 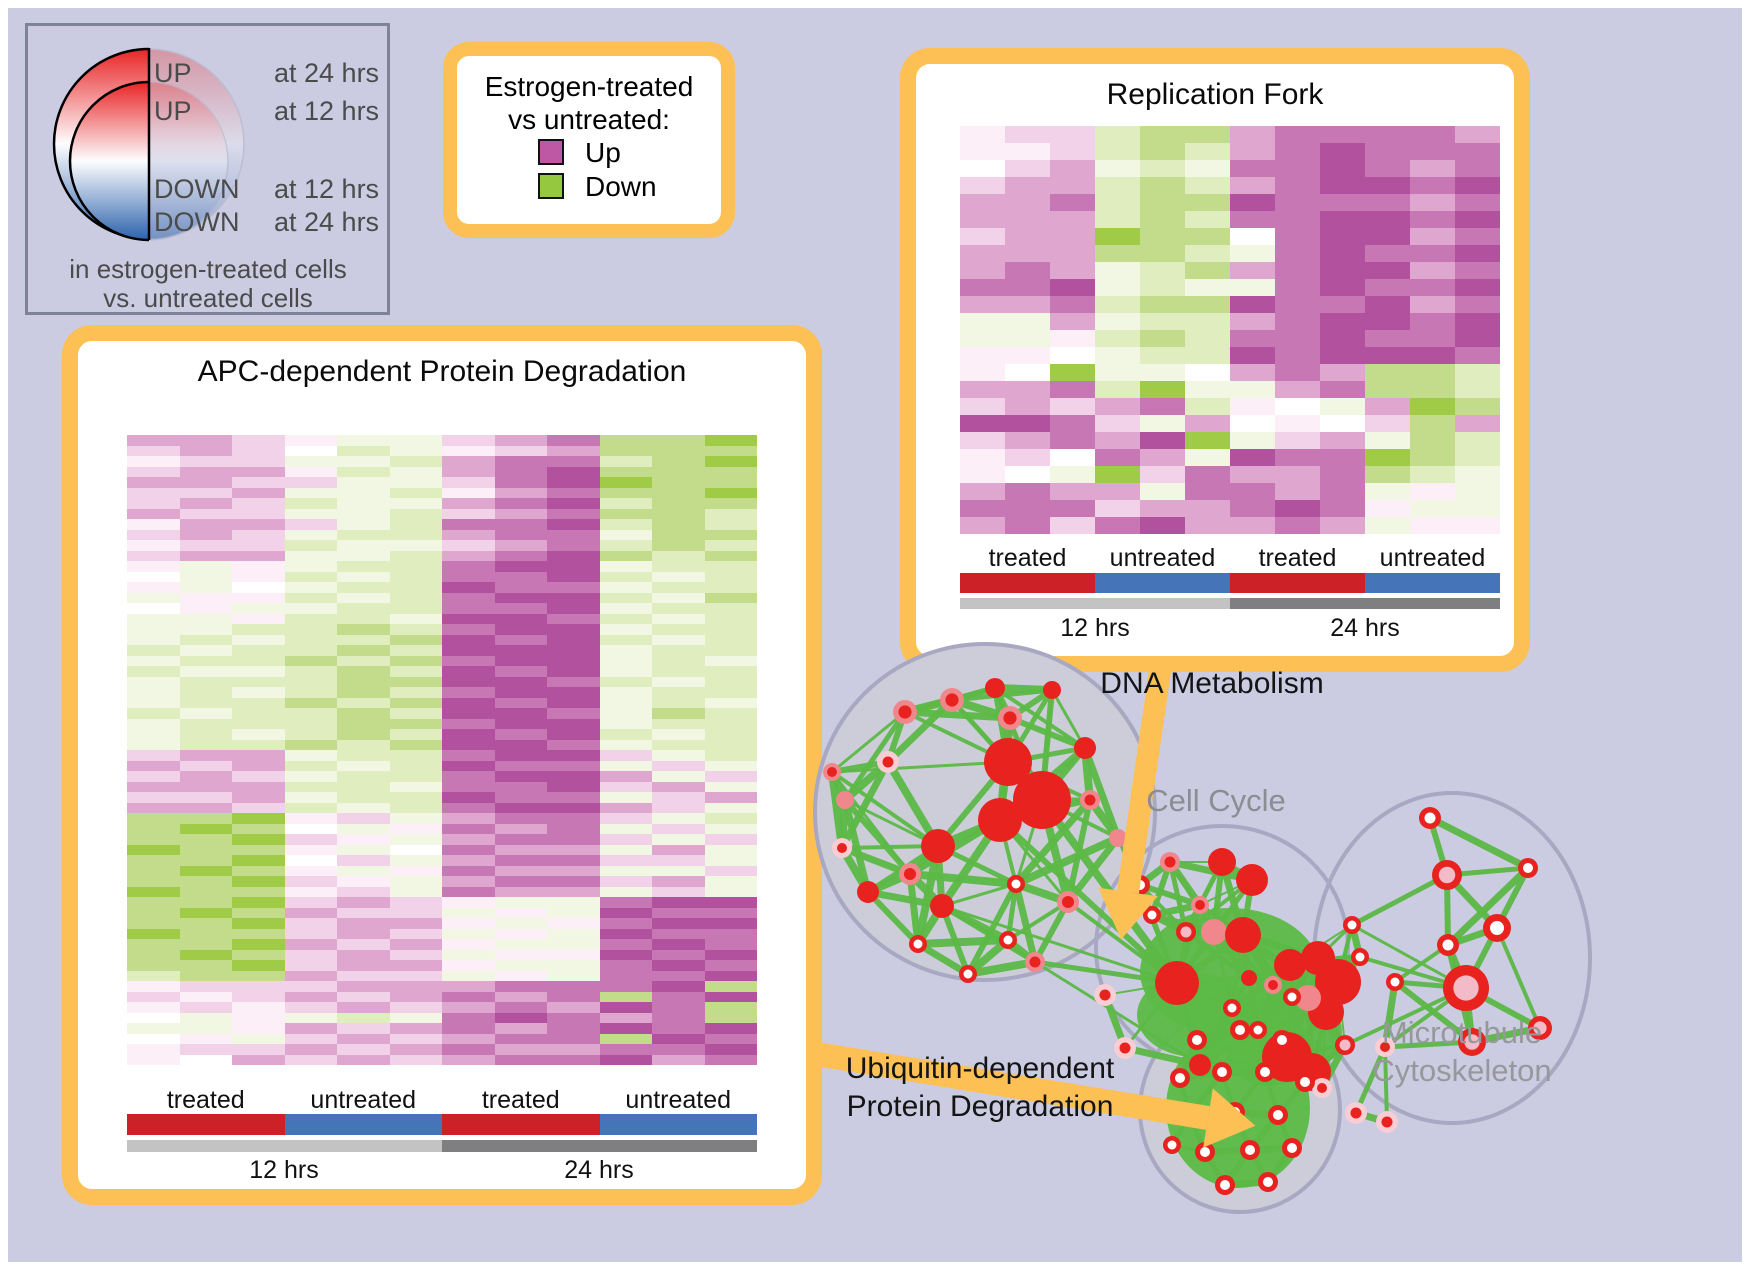 What do you see at coordinates (284, 1146) in the screenshot?
I see `time-bar-12hrs` at bounding box center [284, 1146].